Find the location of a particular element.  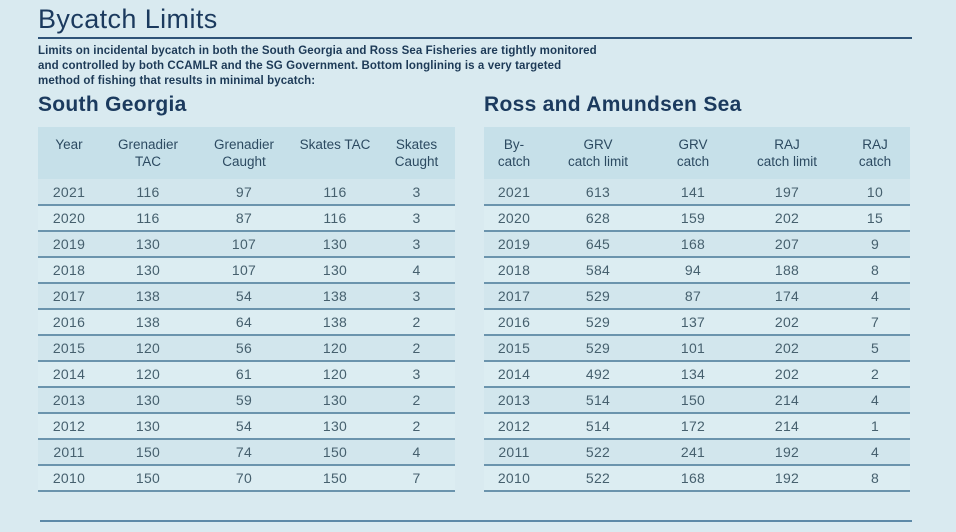

table-cell: 522 is located at coordinates (598, 478).